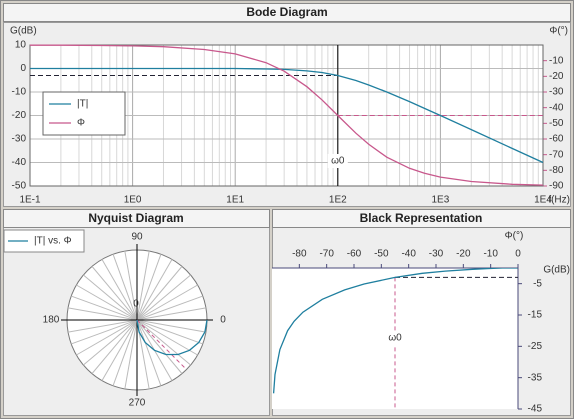 This screenshot has height=419, width=574. I want to click on y2-tick-label: -70, so click(556, 154).